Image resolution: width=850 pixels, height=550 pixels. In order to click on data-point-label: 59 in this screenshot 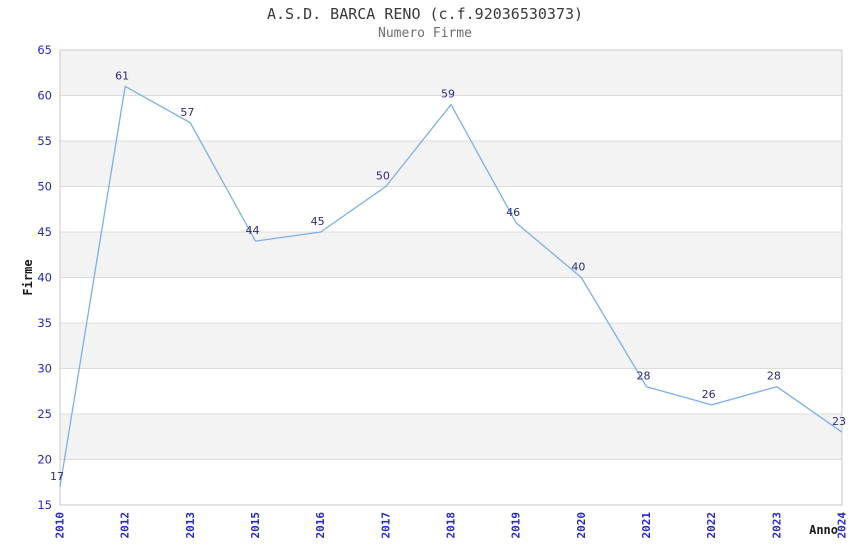, I will do `click(448, 94)`.